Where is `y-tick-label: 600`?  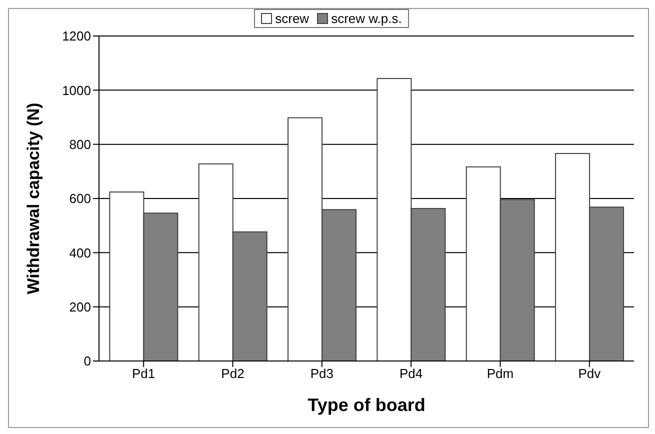
y-tick-label: 600 is located at coordinates (80, 198).